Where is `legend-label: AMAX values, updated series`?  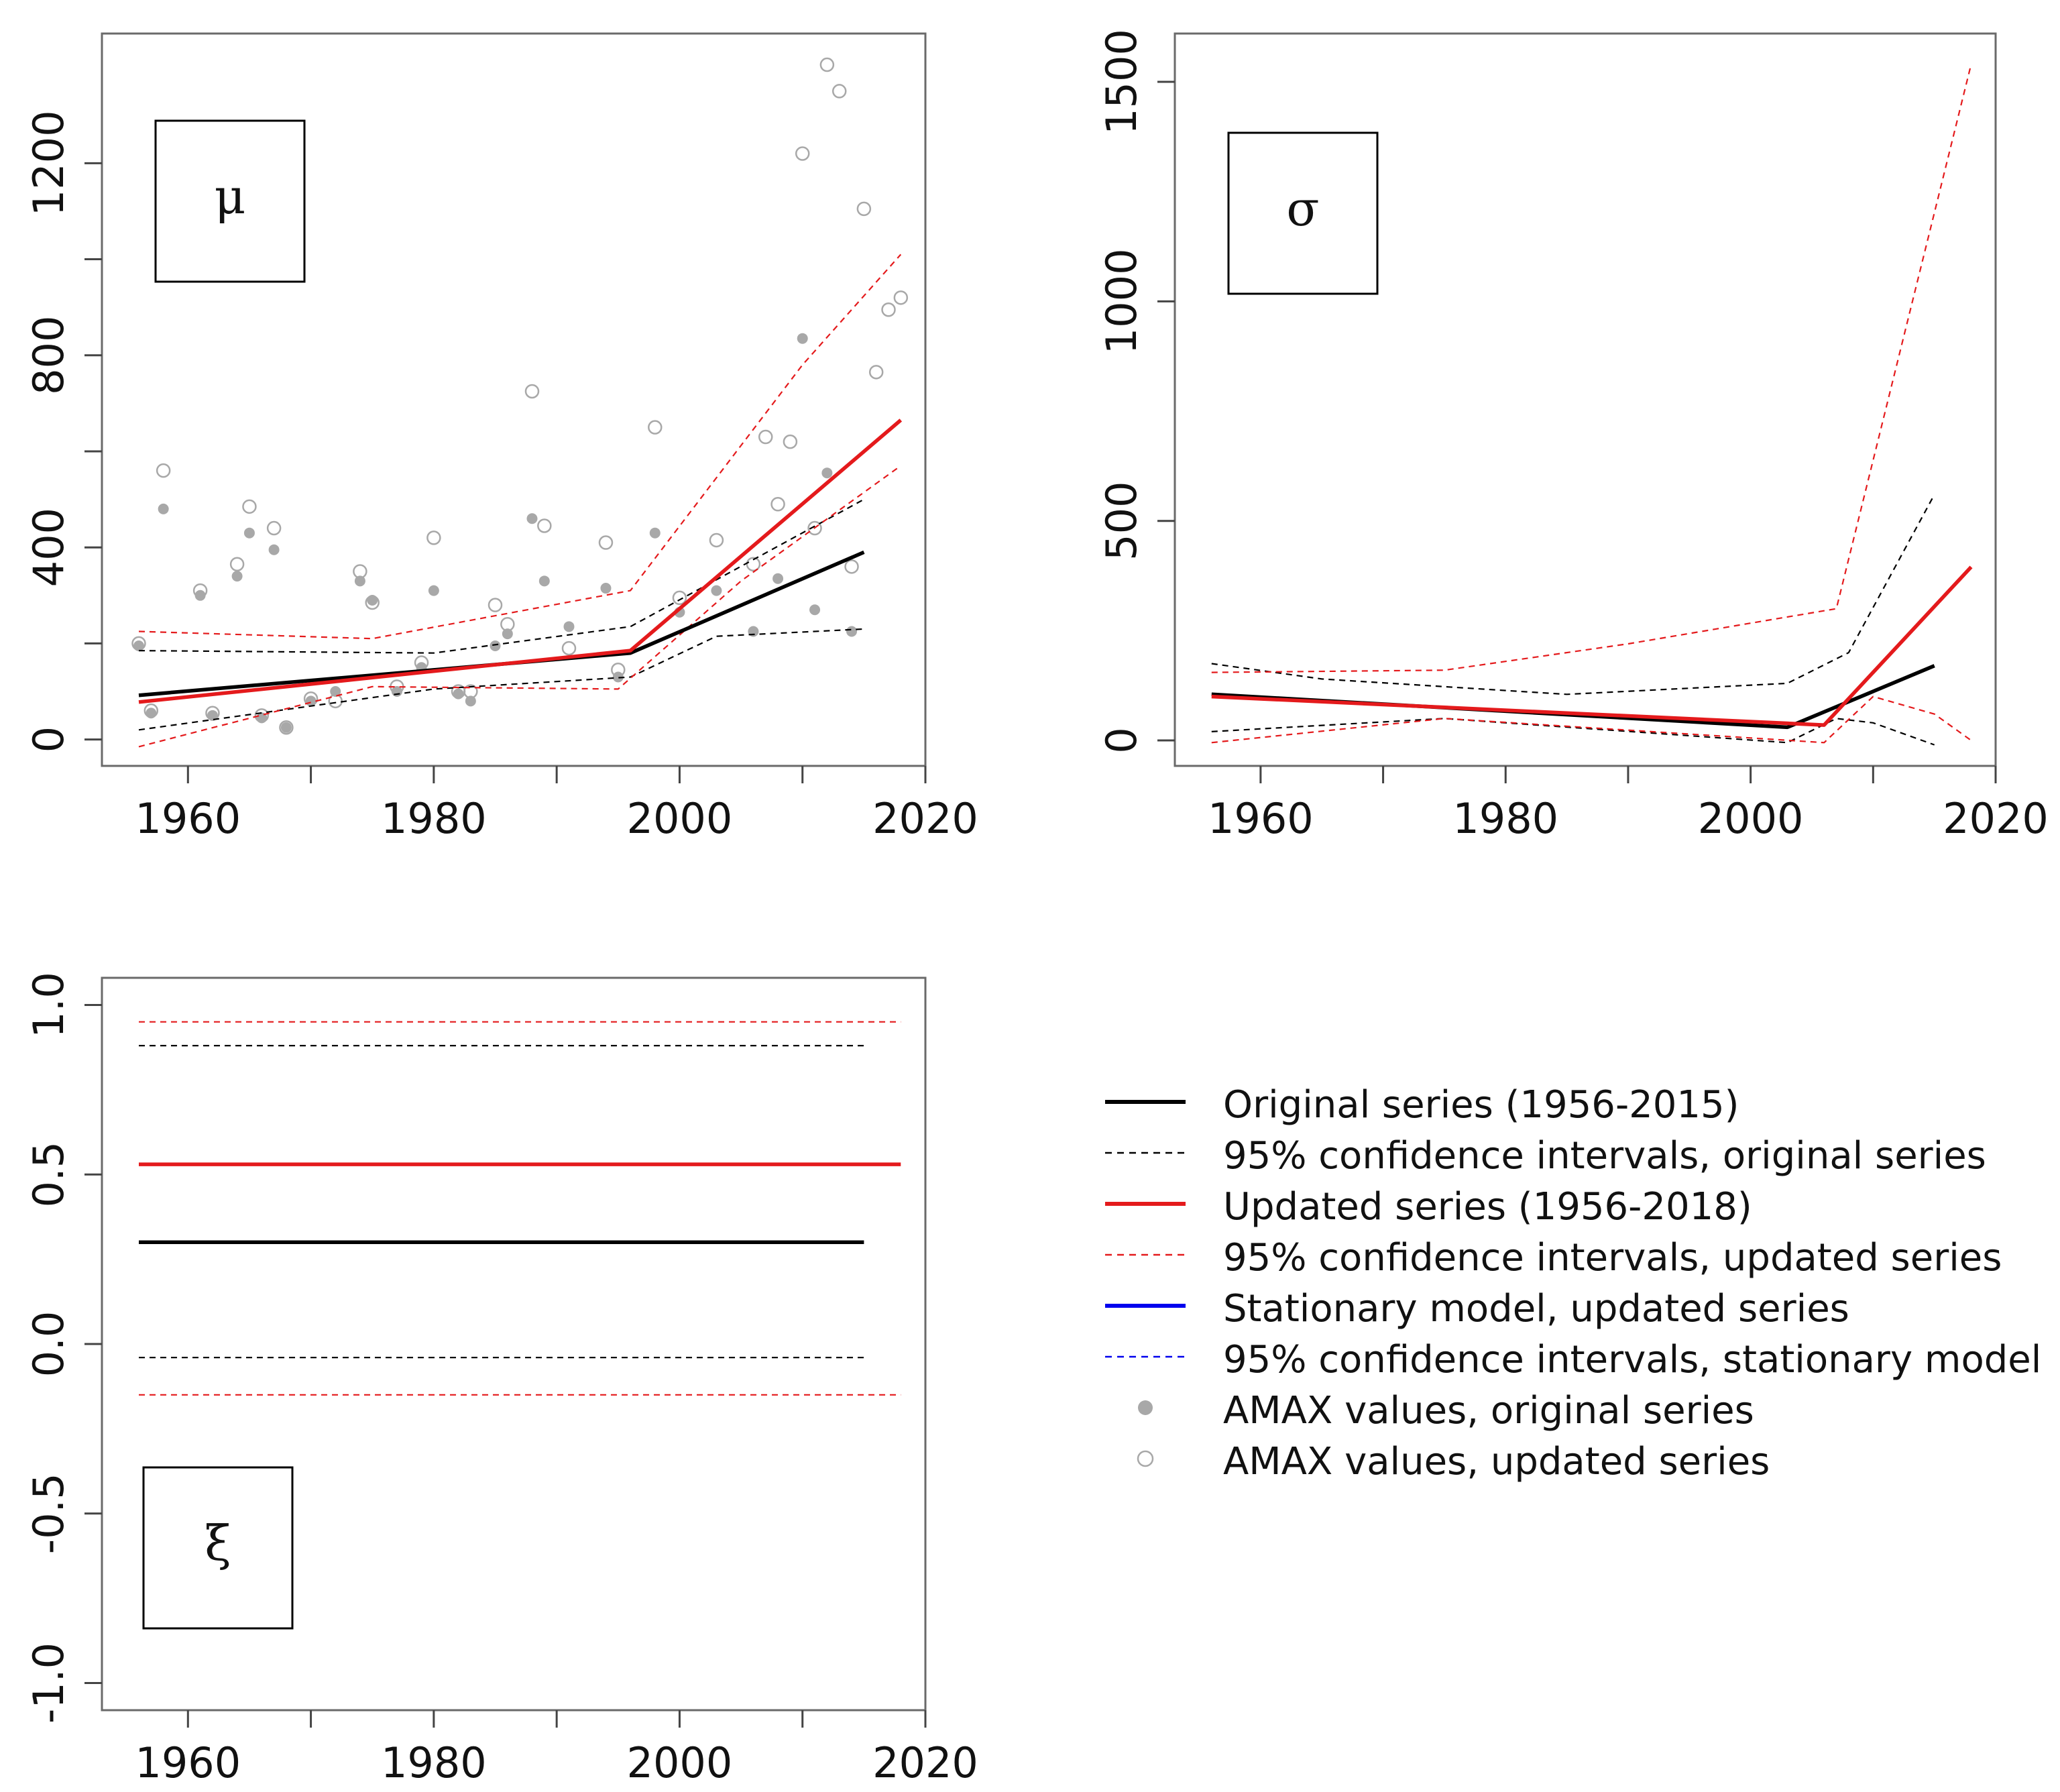 legend-label: AMAX values, updated series is located at coordinates (1496, 1461).